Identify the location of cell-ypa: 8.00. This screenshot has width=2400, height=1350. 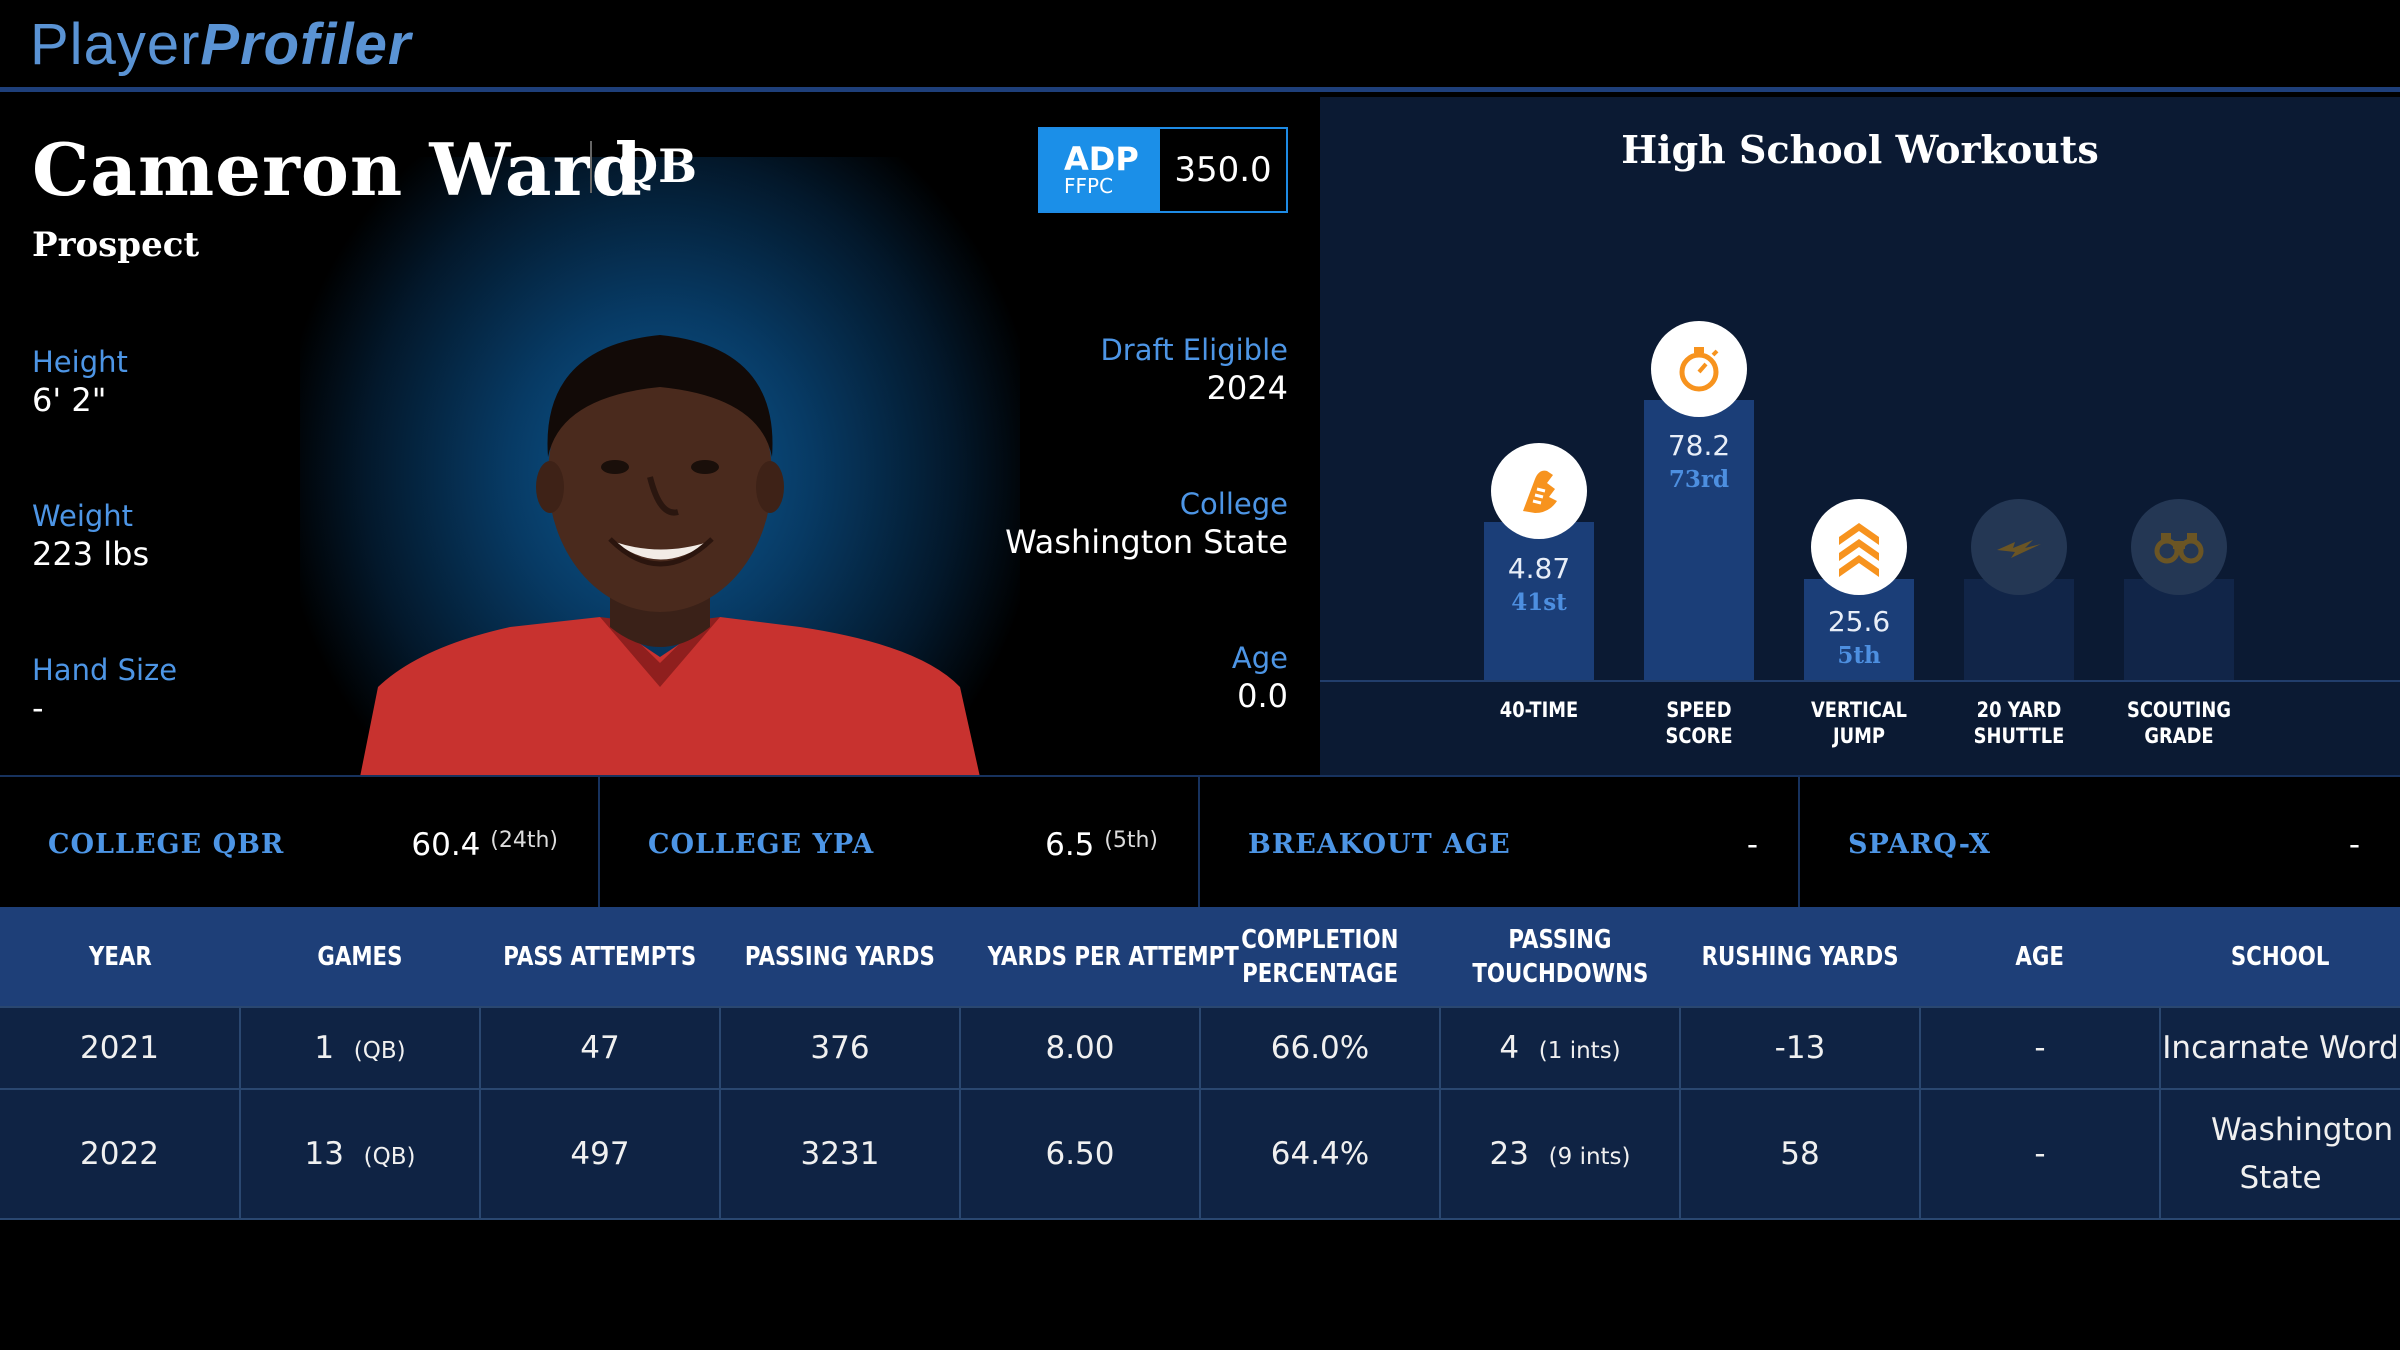
(1080, 1047).